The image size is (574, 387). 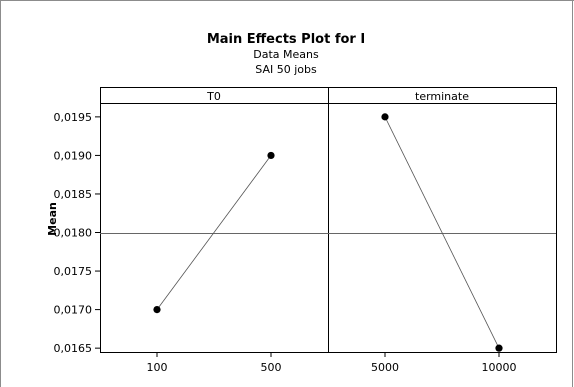 I want to click on y-tick-label: 0,0170, so click(x=73, y=310).